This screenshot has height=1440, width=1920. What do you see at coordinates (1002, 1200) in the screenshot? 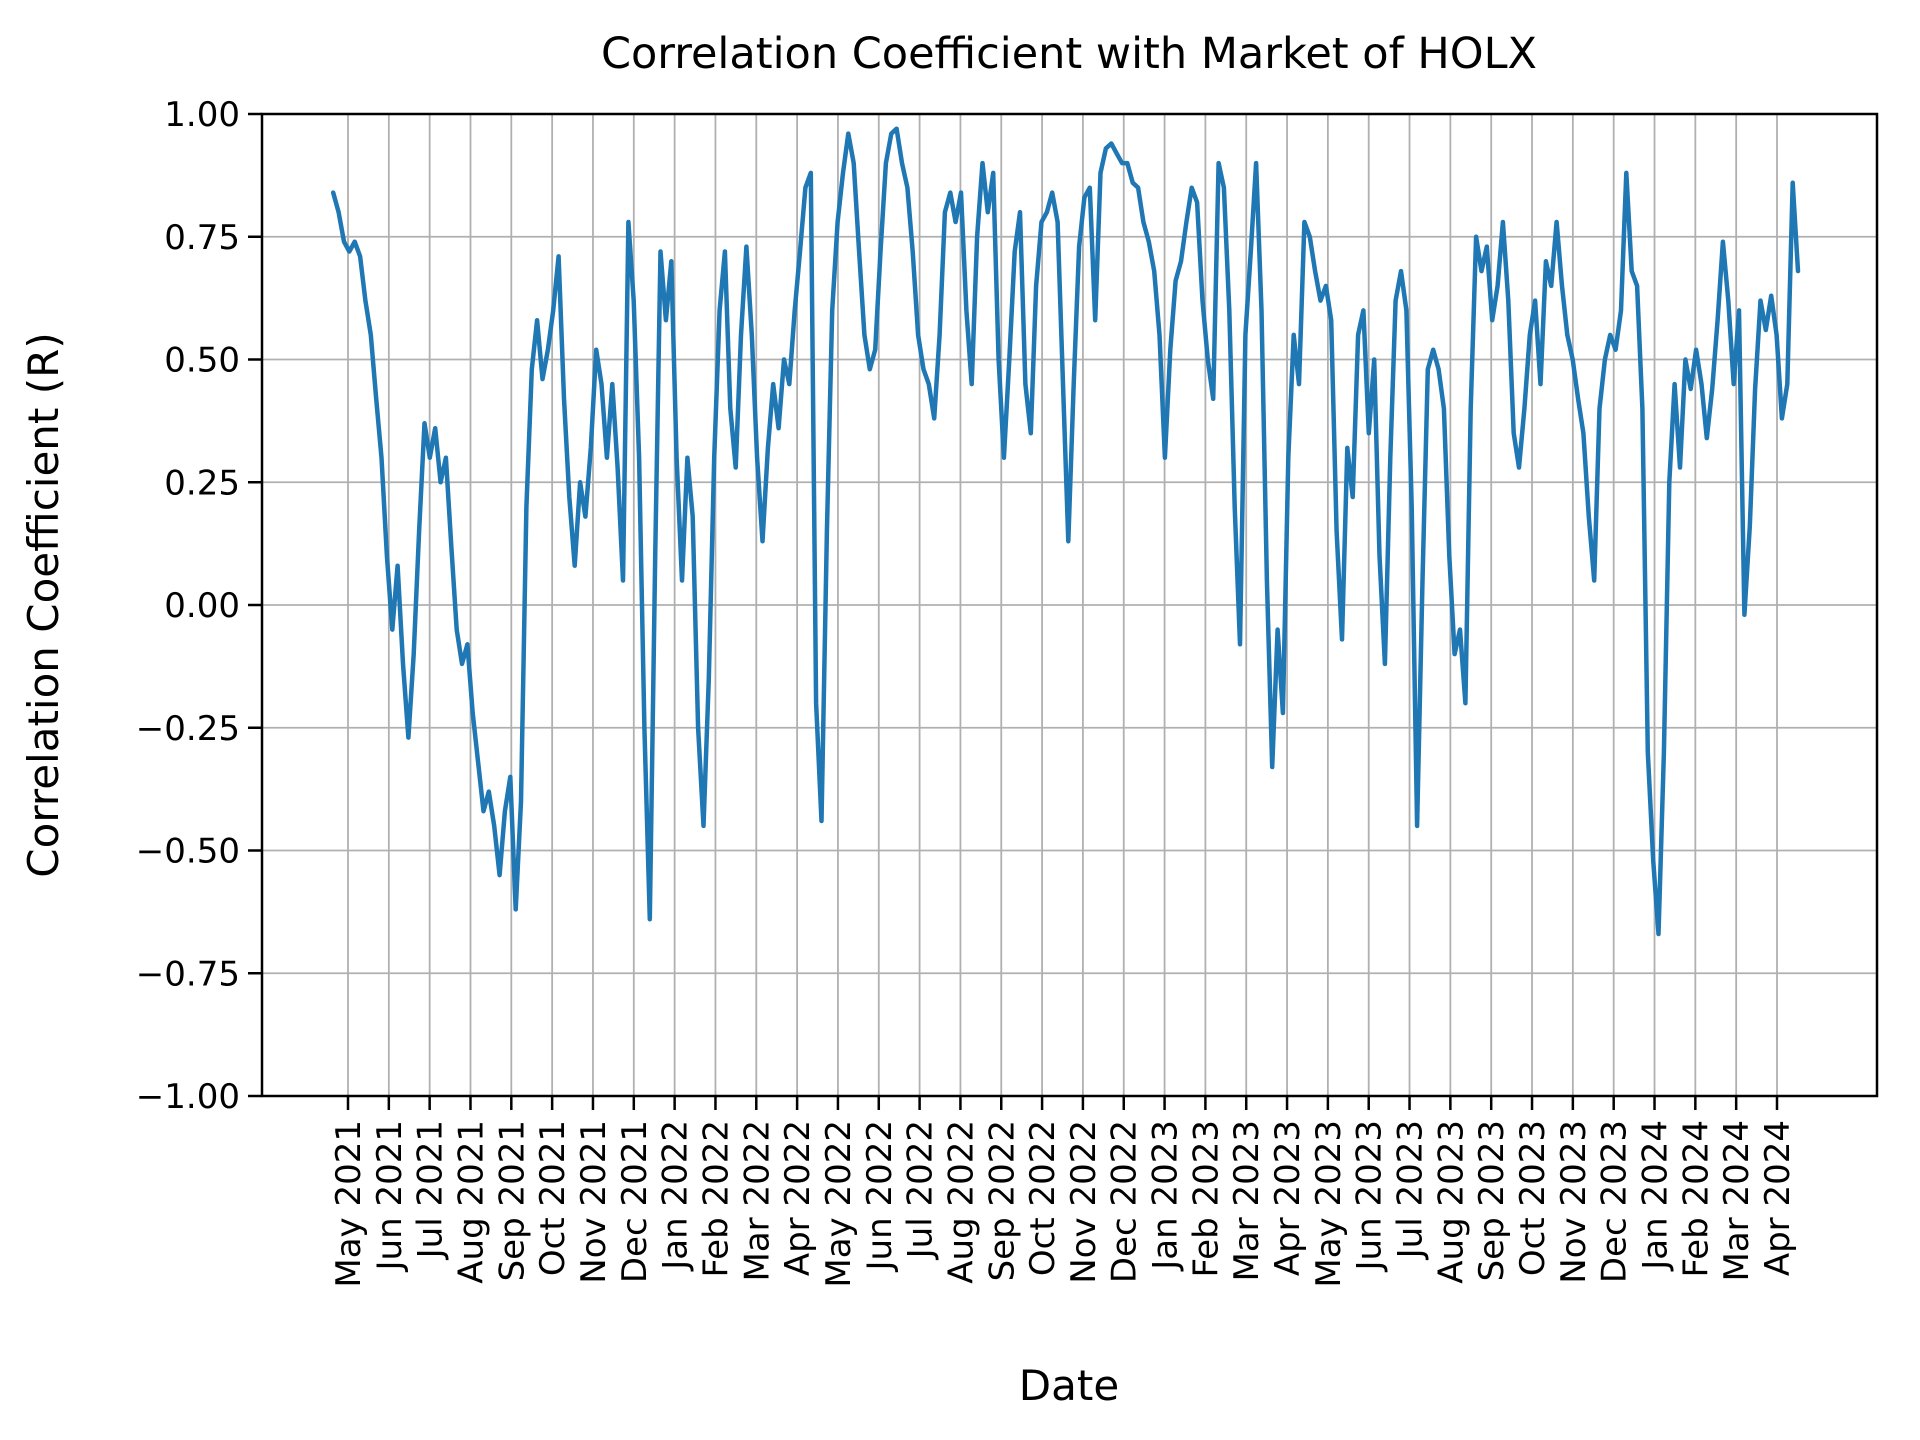
I see `x-tick-label: Sep 2022` at bounding box center [1002, 1200].